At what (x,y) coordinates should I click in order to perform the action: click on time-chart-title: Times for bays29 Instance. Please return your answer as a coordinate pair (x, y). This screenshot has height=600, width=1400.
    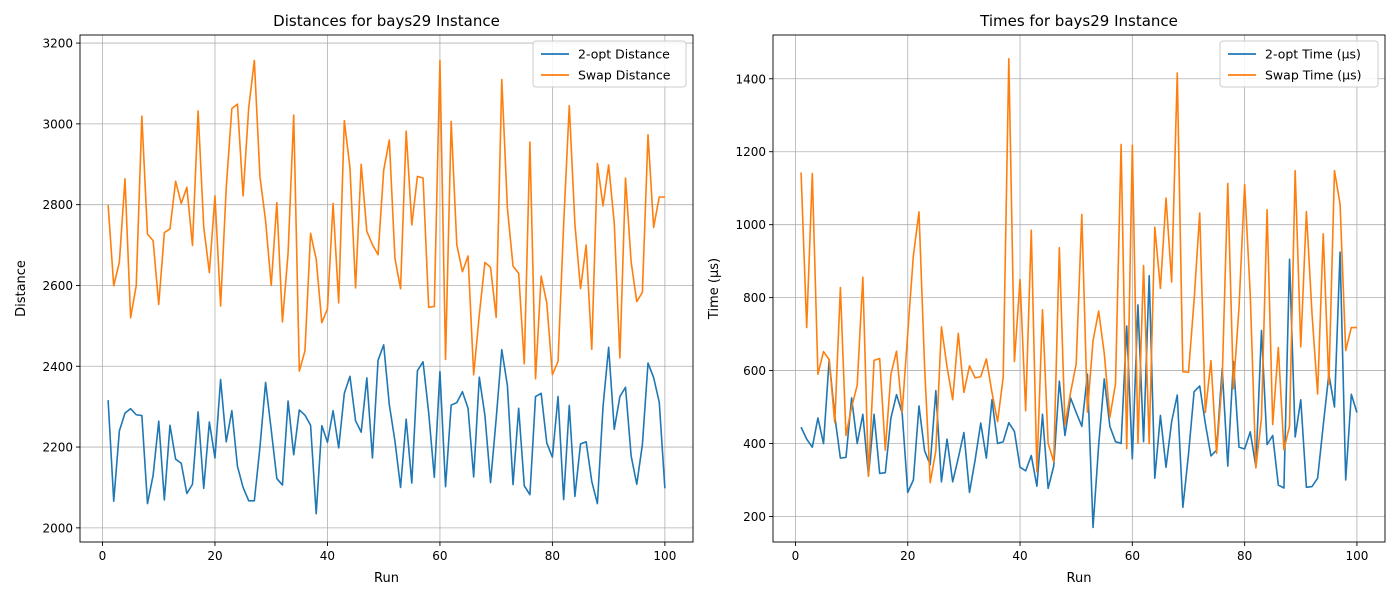
    Looking at the image, I should click on (1078, 21).